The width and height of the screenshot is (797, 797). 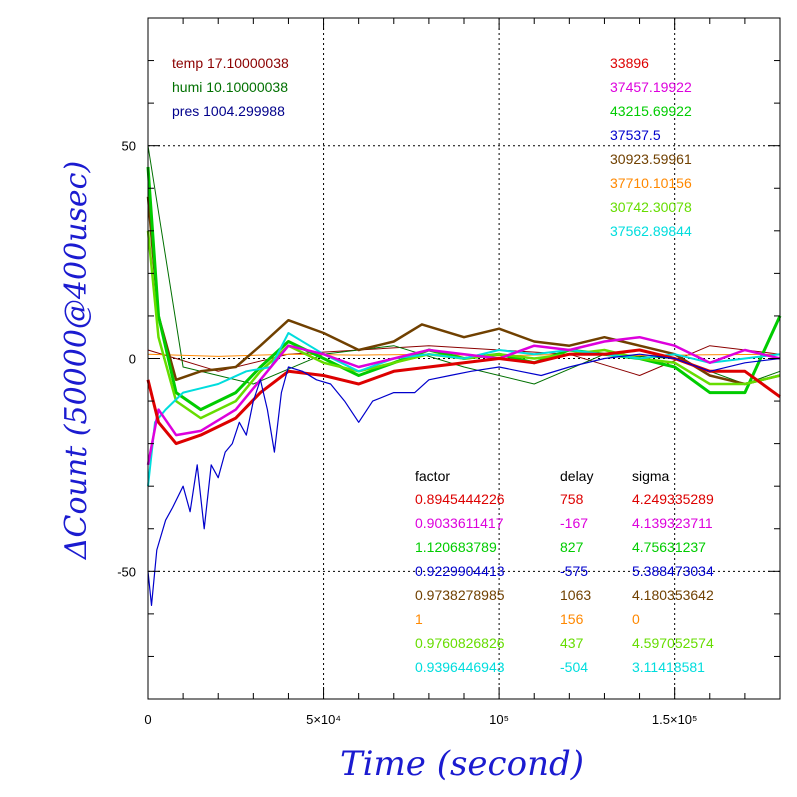 What do you see at coordinates (76, 360) in the screenshot?
I see `y-axis-title: ΔCount (50000@400usec)` at bounding box center [76, 360].